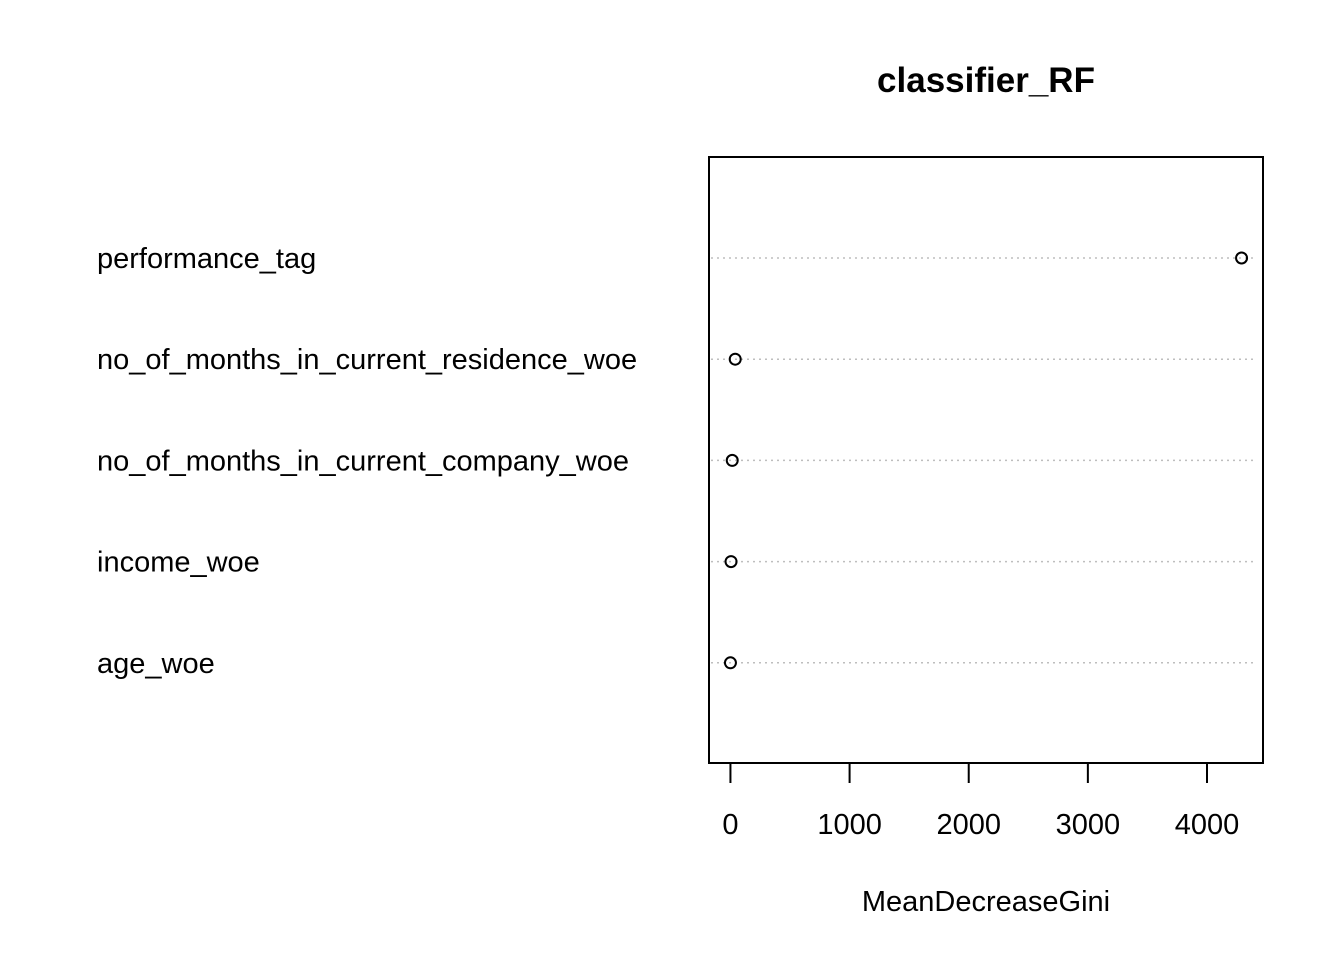 Image resolution: width=1344 pixels, height=960 pixels. I want to click on variable-label: no_of_months_in_current_company_woe, so click(363, 461).